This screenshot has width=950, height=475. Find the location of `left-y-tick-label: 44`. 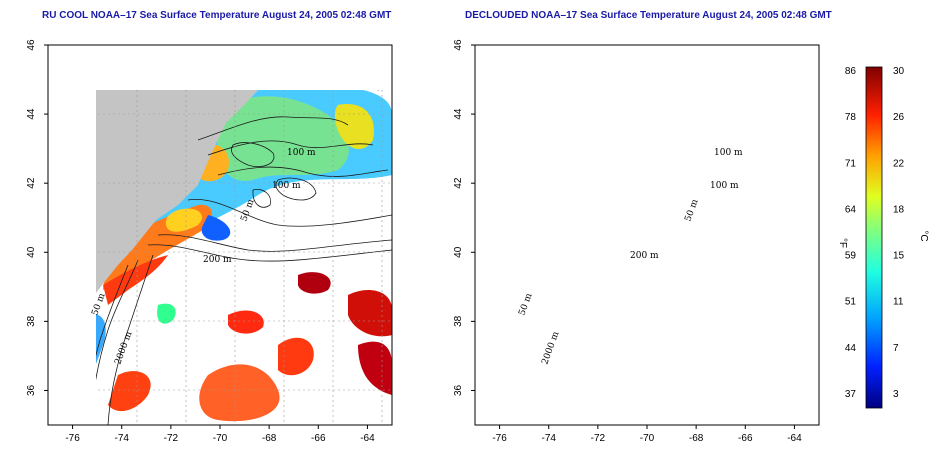

left-y-tick-label: 44 is located at coordinates (31, 114).